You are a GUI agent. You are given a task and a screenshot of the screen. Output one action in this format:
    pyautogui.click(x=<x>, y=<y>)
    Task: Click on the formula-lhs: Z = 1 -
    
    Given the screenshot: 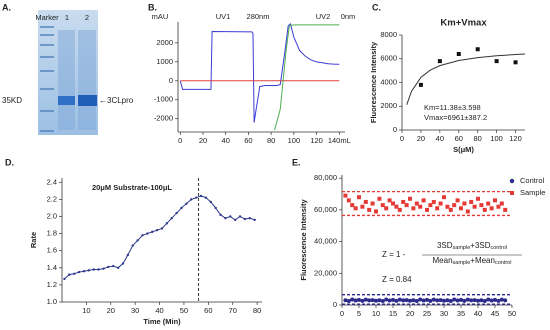 What is the action you would take?
    pyautogui.click(x=394, y=254)
    